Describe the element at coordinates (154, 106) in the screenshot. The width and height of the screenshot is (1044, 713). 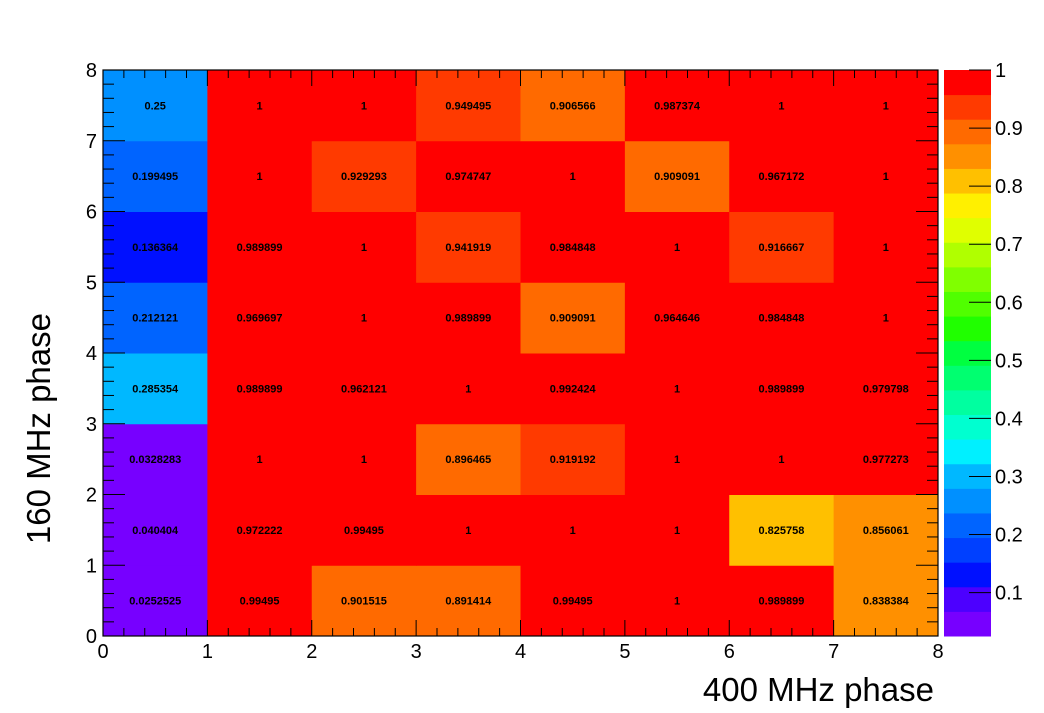
I see `cell-value-label: 0.25` at that location.